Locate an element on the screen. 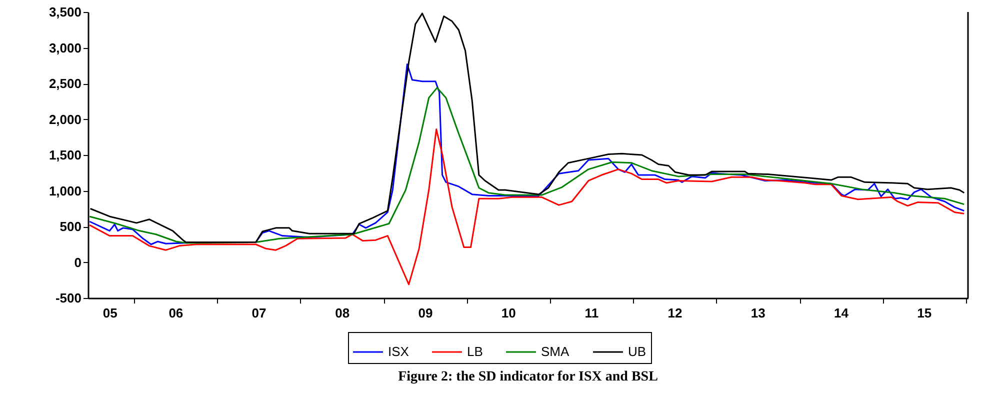 This screenshot has height=412, width=983. y-tick-label: 0 is located at coordinates (78, 262).